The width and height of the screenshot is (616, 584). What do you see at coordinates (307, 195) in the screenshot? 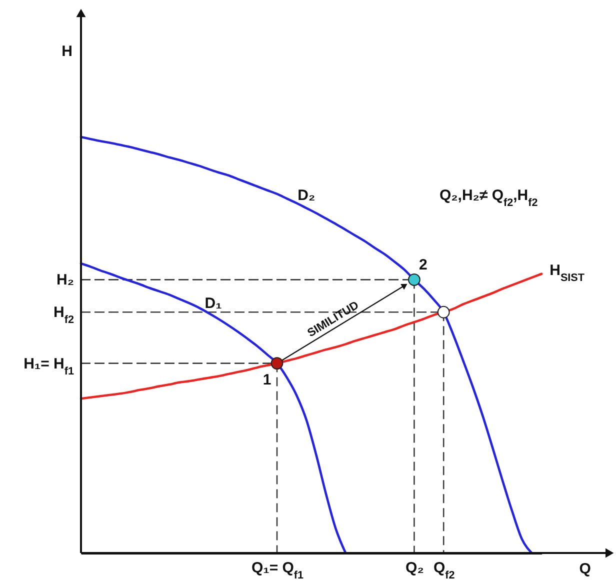
I see `series-label: D₂` at bounding box center [307, 195].